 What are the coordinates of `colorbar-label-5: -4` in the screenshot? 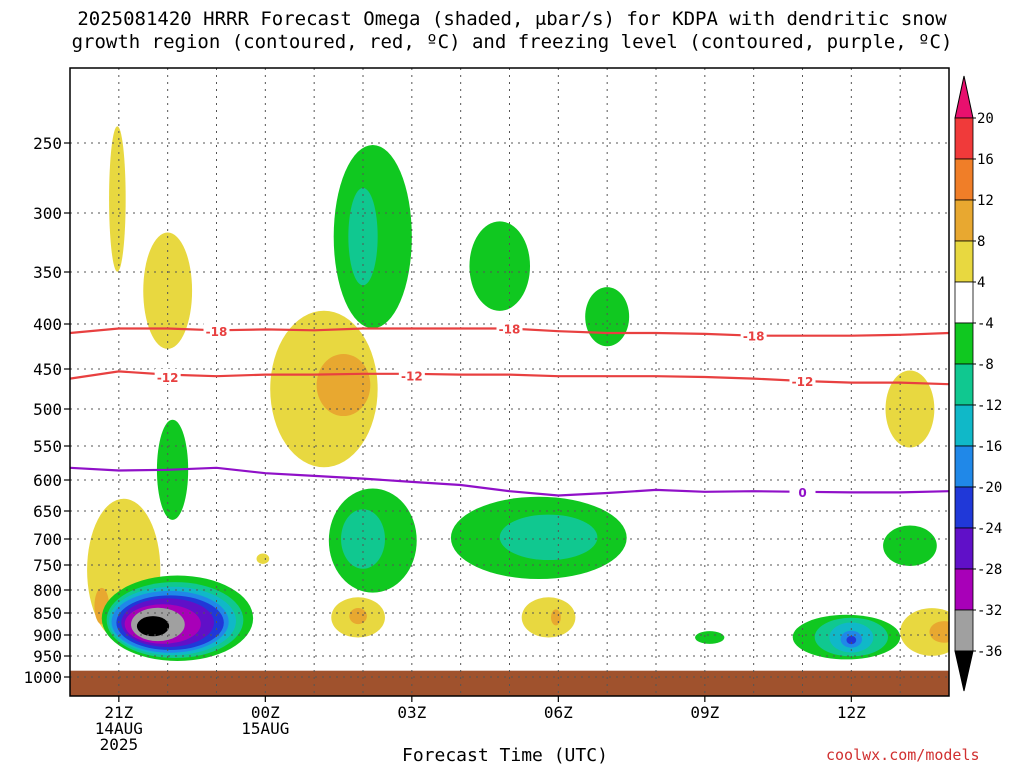 It's located at (985, 324).